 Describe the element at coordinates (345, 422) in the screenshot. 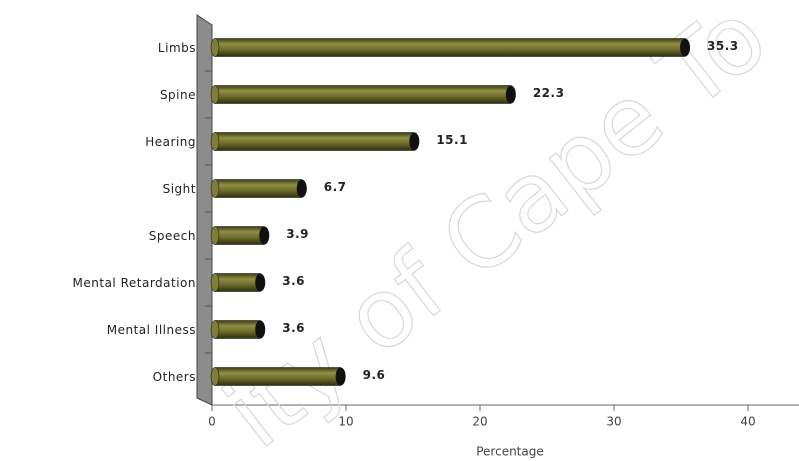

I see `x-tick-label: 10` at that location.